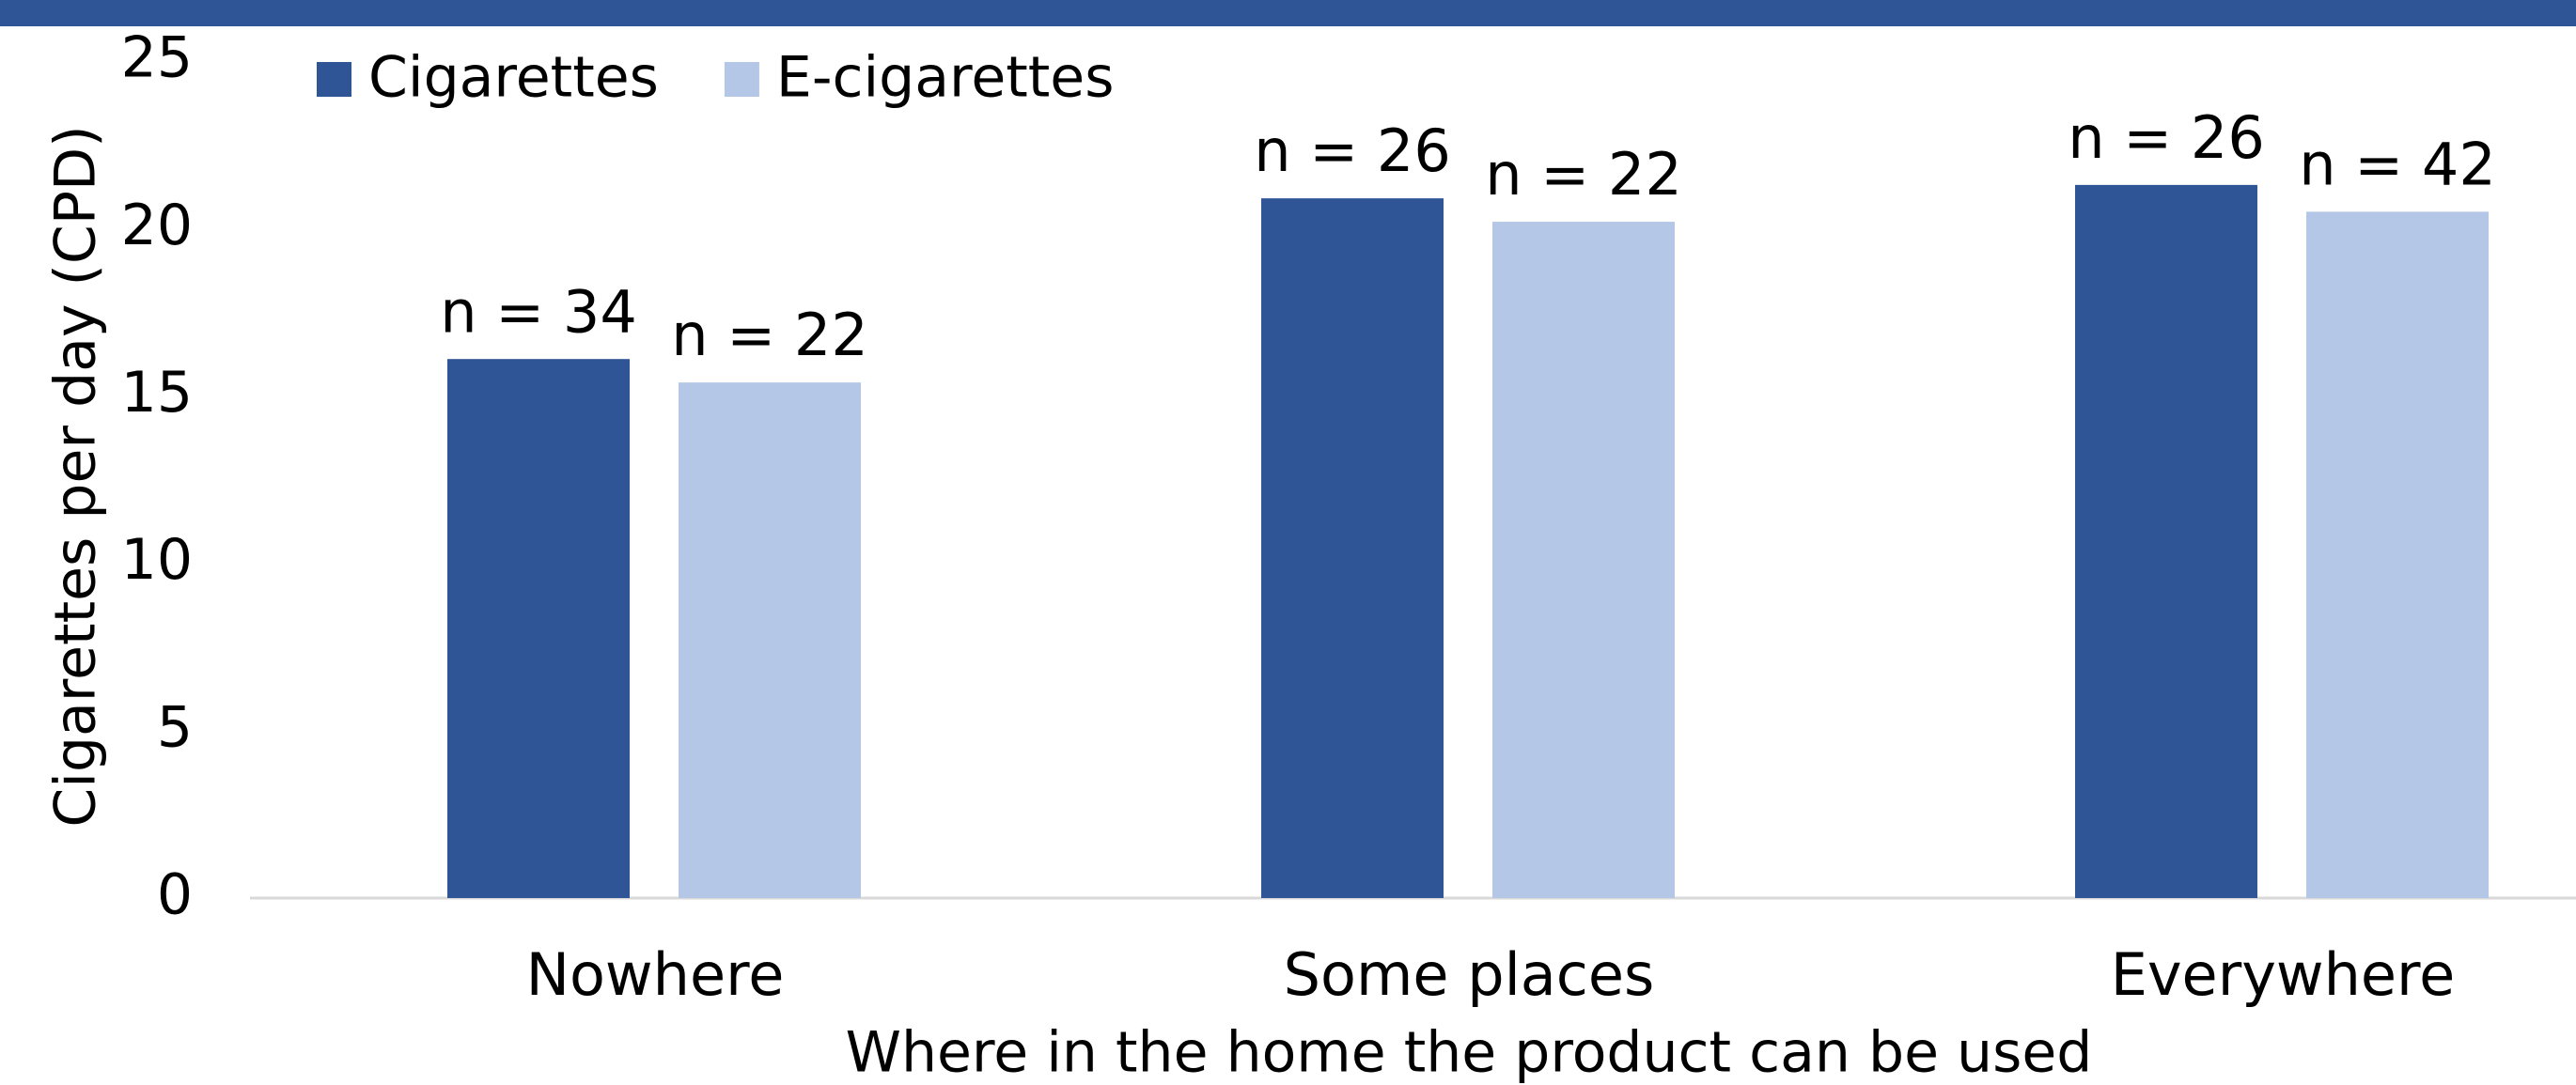  What do you see at coordinates (655, 974) in the screenshot?
I see `x-tick-label: Nowhere` at bounding box center [655, 974].